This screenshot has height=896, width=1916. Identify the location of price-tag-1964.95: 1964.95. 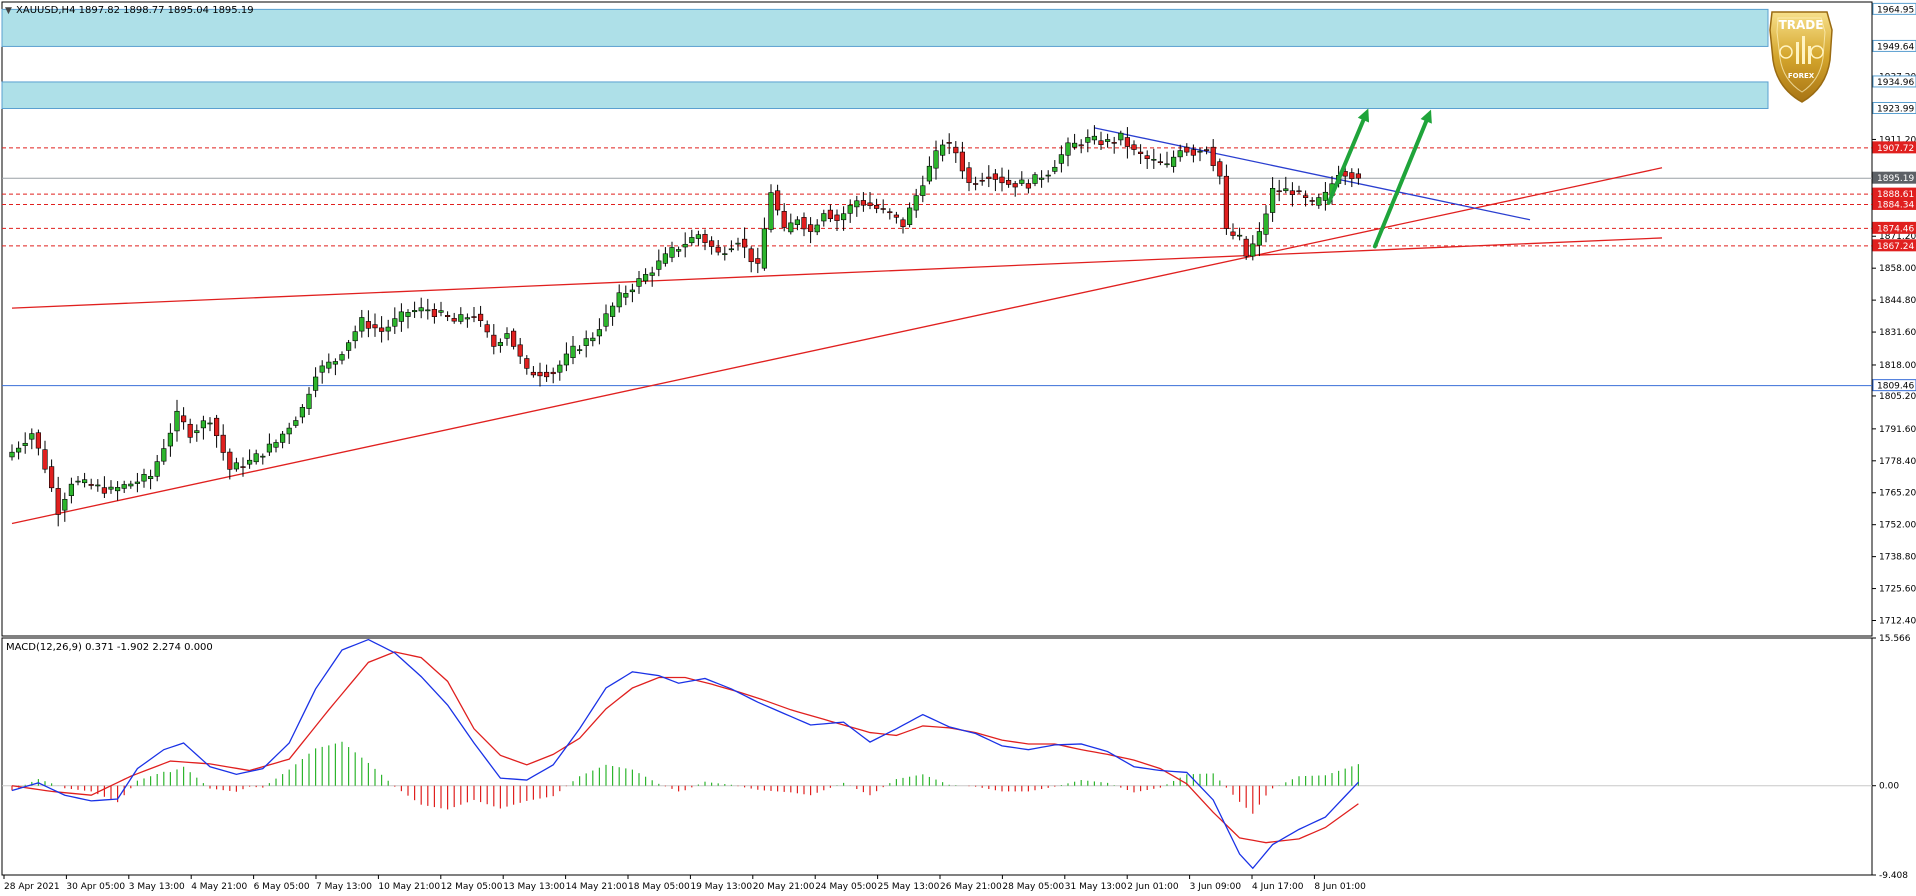
(1894, 8).